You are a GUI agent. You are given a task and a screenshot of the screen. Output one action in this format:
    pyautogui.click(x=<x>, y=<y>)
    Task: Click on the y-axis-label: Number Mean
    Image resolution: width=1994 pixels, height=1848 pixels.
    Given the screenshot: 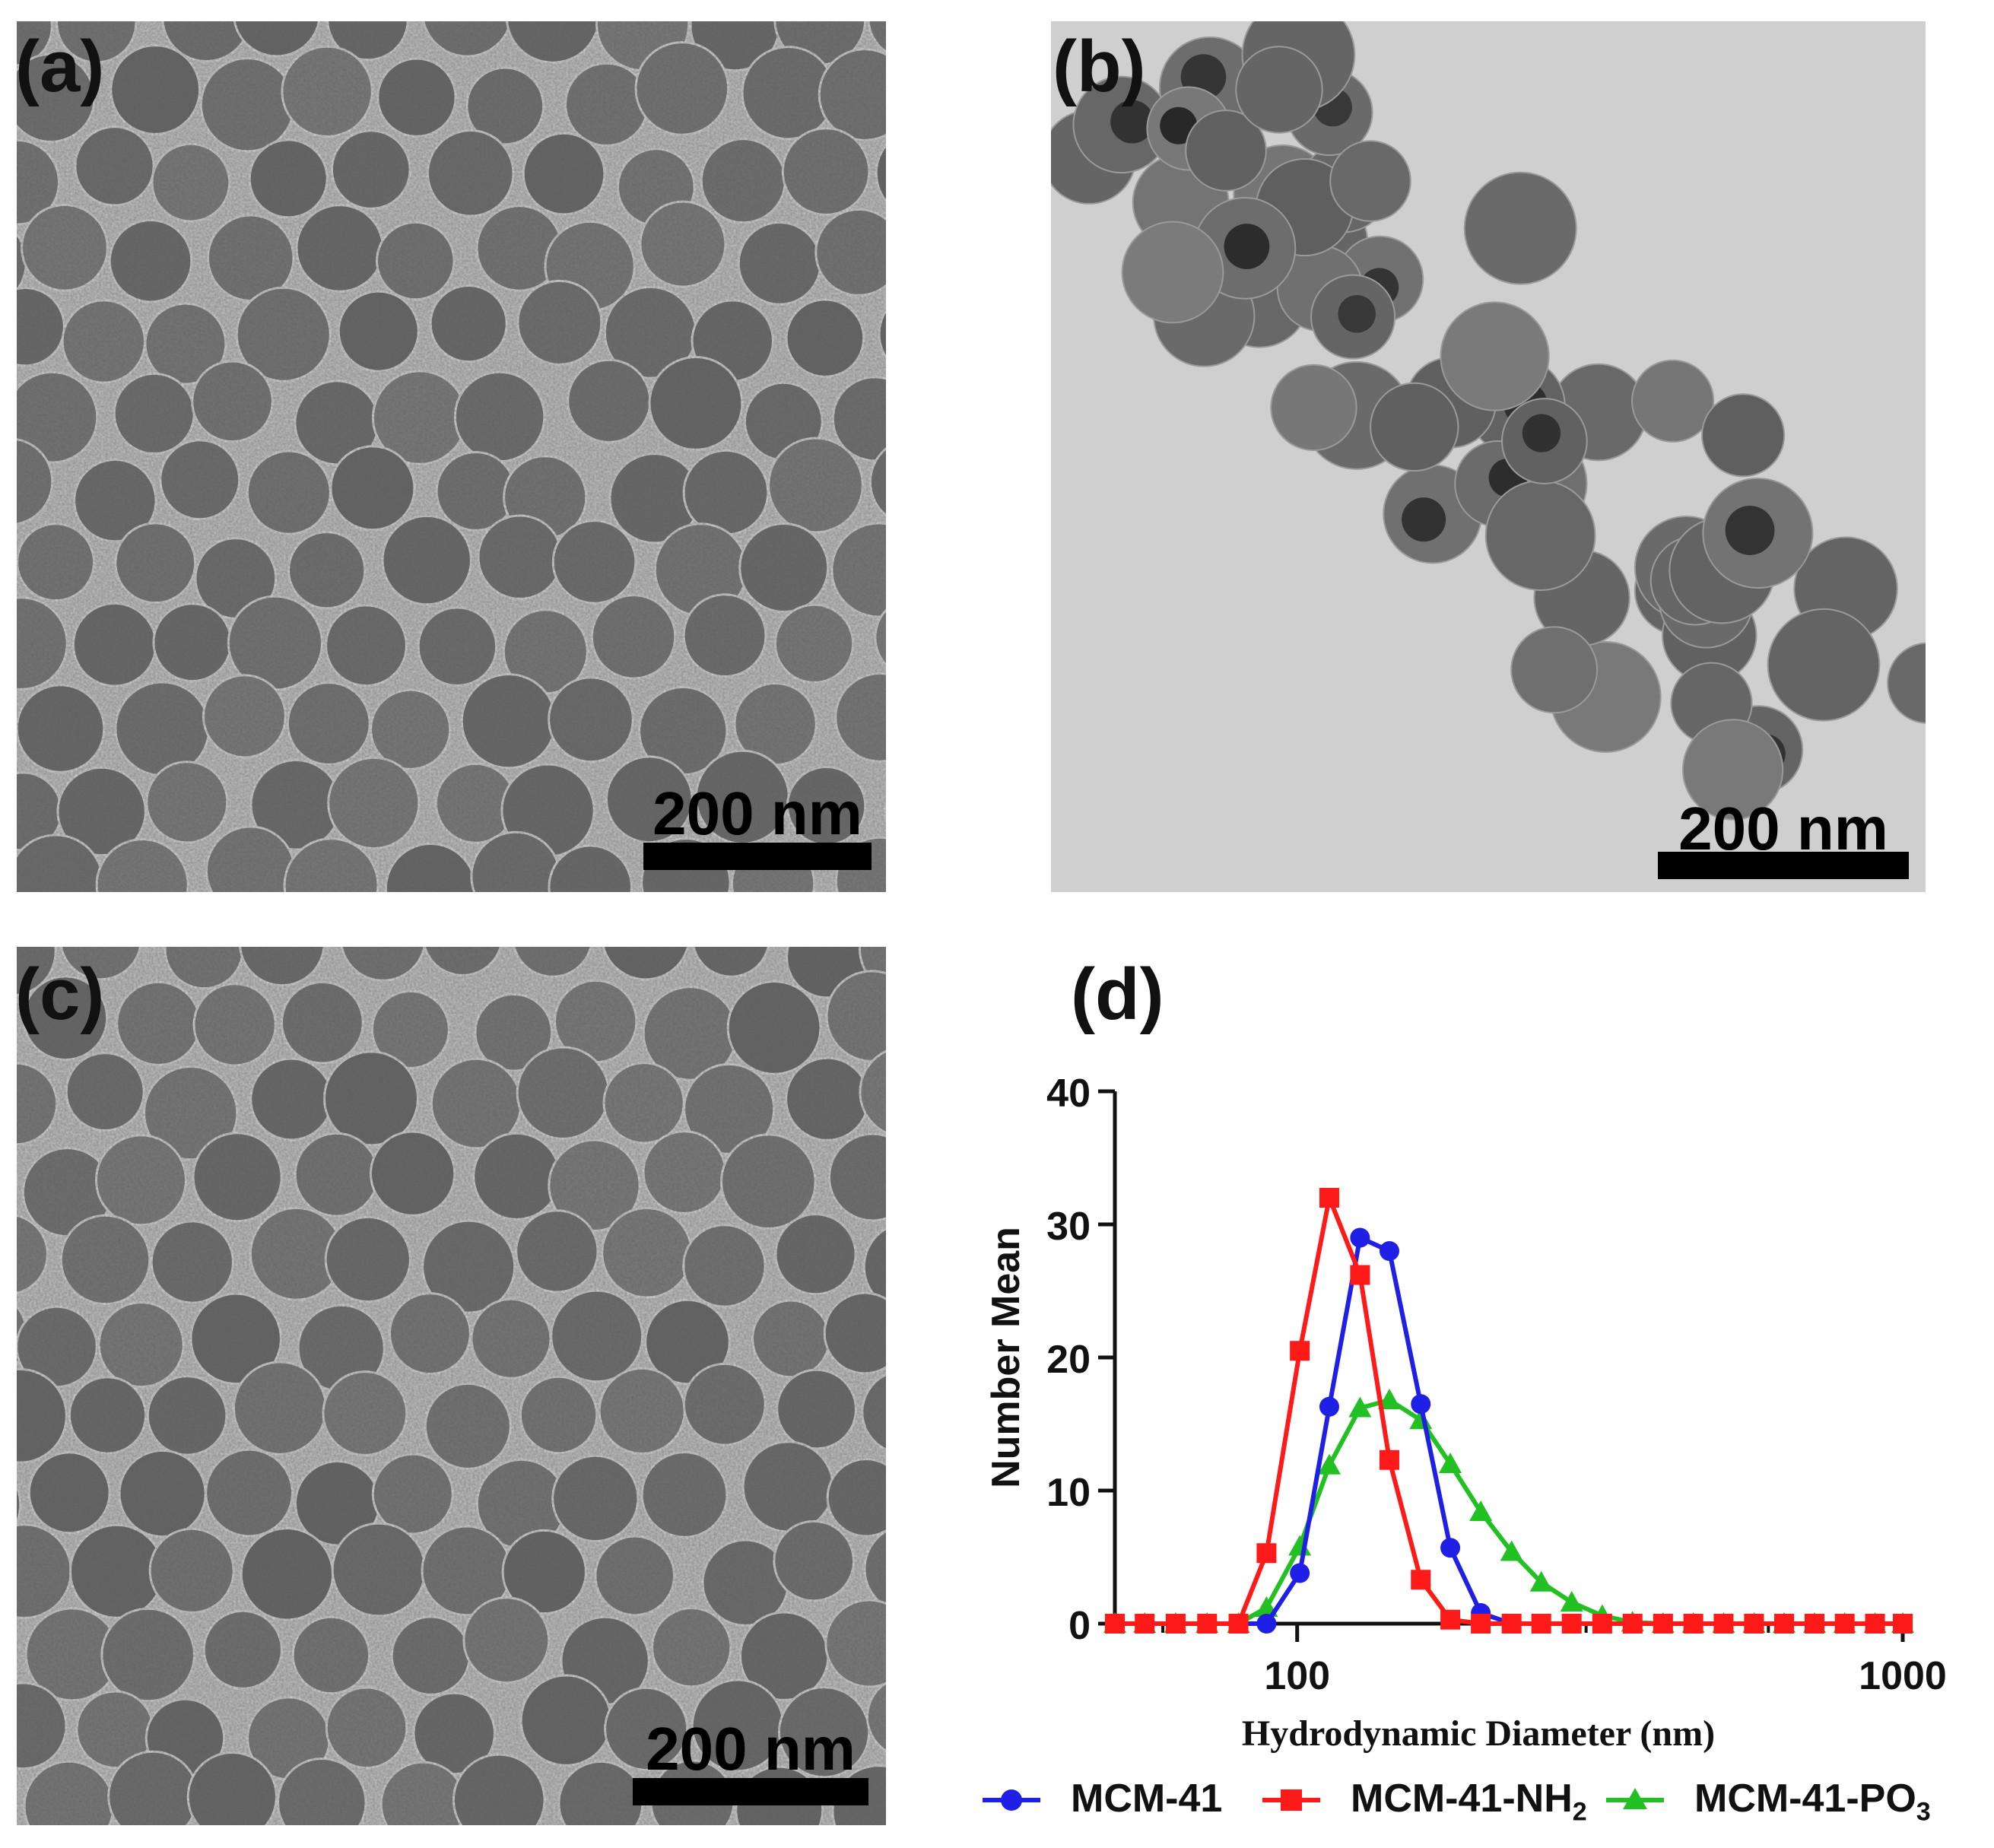 What is the action you would take?
    pyautogui.click(x=1006, y=1357)
    